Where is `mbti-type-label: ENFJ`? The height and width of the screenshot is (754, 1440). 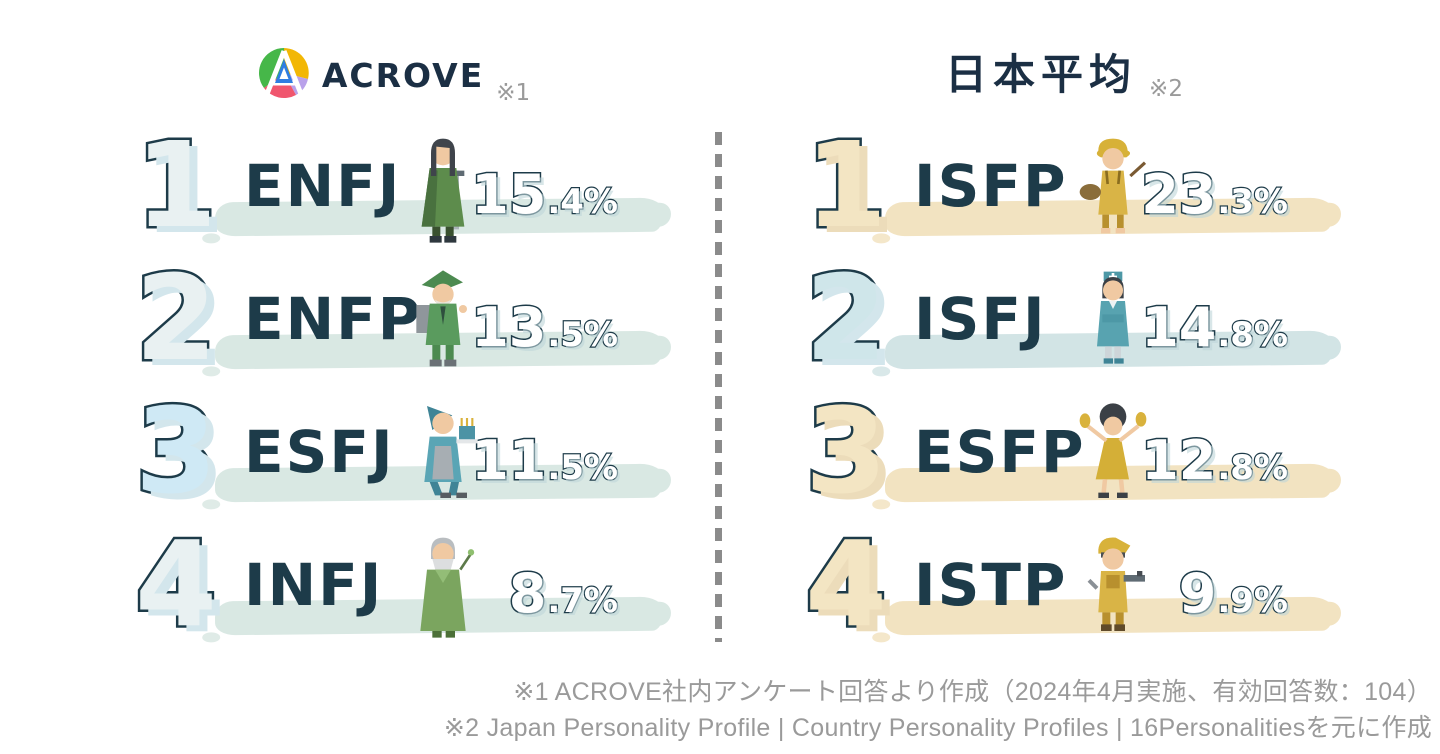
mbti-type-label: ENFJ is located at coordinates (323, 186).